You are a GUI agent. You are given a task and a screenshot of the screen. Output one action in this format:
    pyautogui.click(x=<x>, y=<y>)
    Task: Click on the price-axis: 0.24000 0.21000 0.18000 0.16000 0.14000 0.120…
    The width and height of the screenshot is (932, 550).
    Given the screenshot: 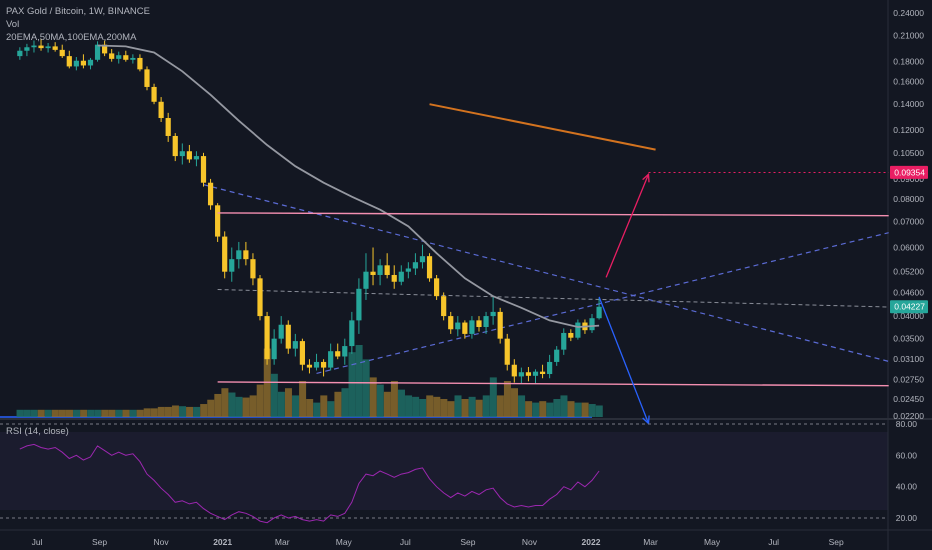 What is the action you would take?
    pyautogui.click(x=909, y=265)
    